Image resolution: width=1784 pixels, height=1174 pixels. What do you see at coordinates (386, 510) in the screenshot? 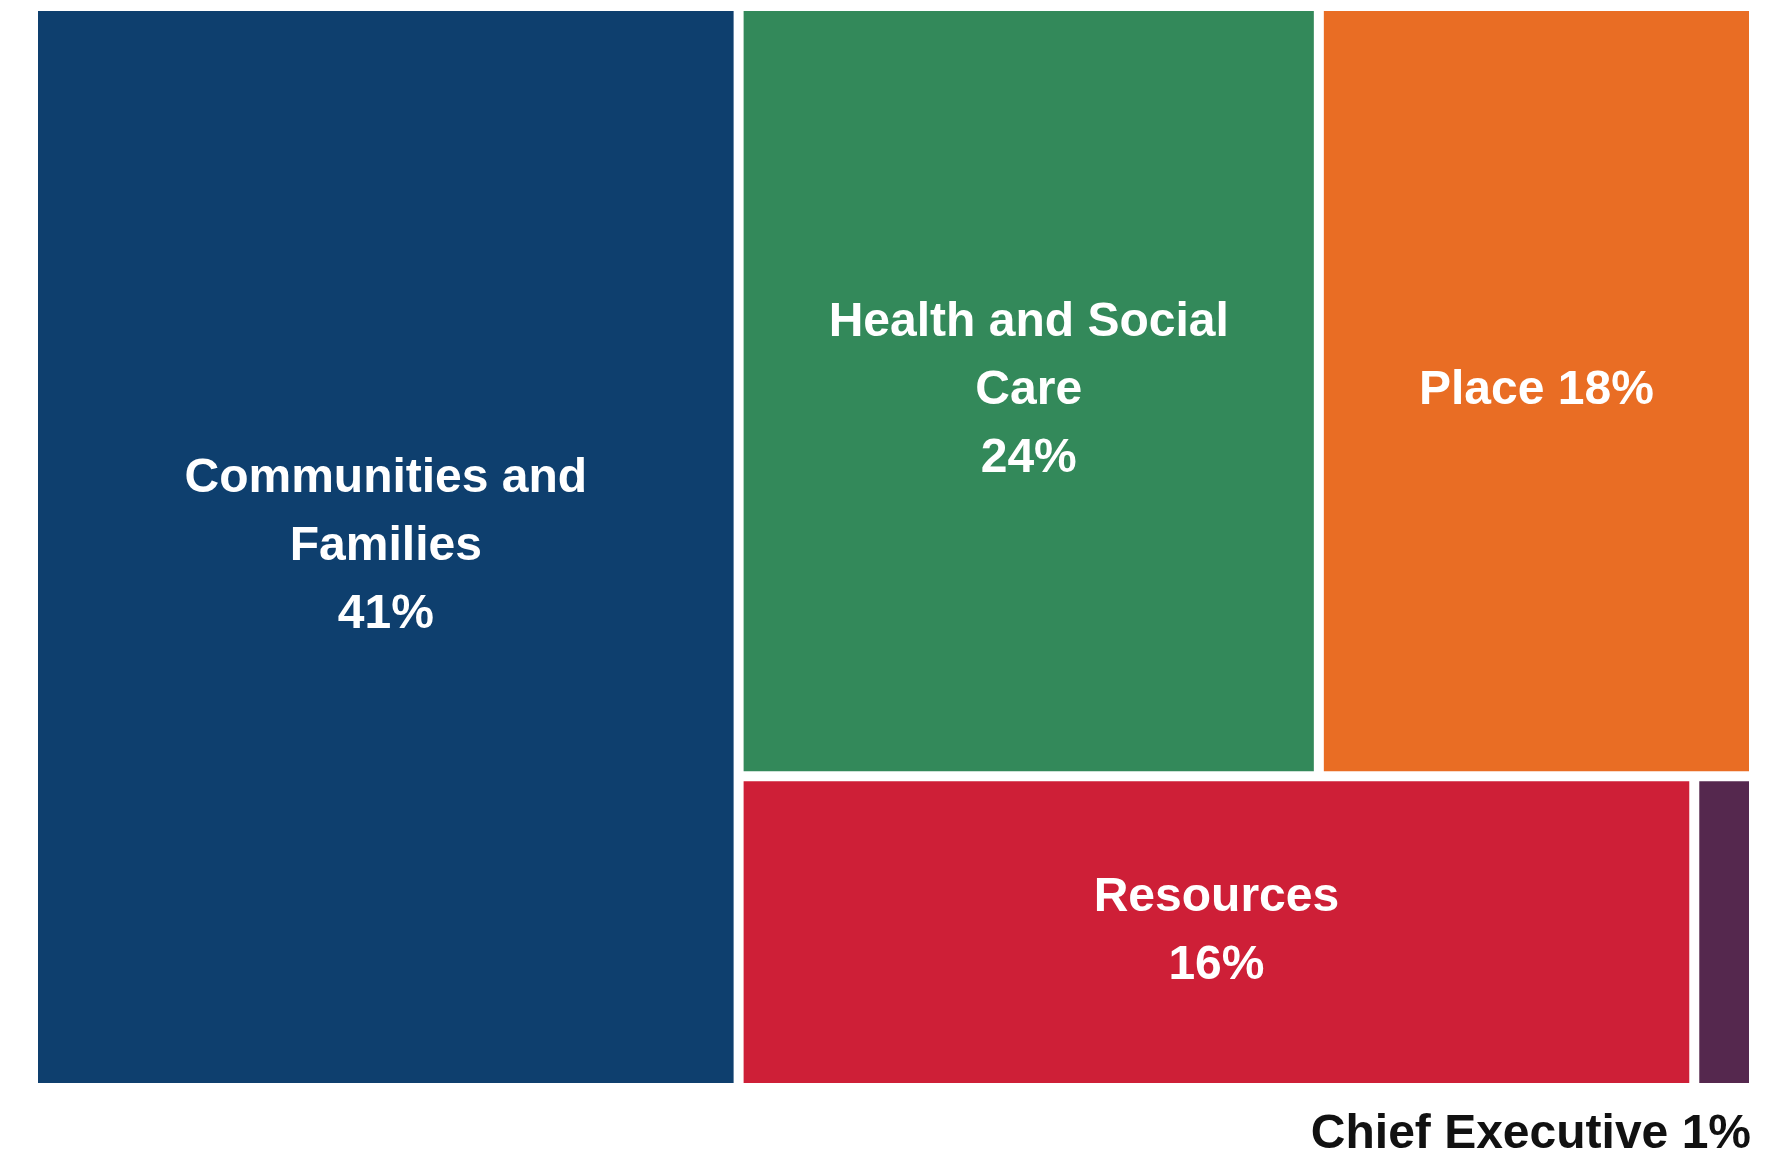
I see `category-label: Communities and Families` at bounding box center [386, 510].